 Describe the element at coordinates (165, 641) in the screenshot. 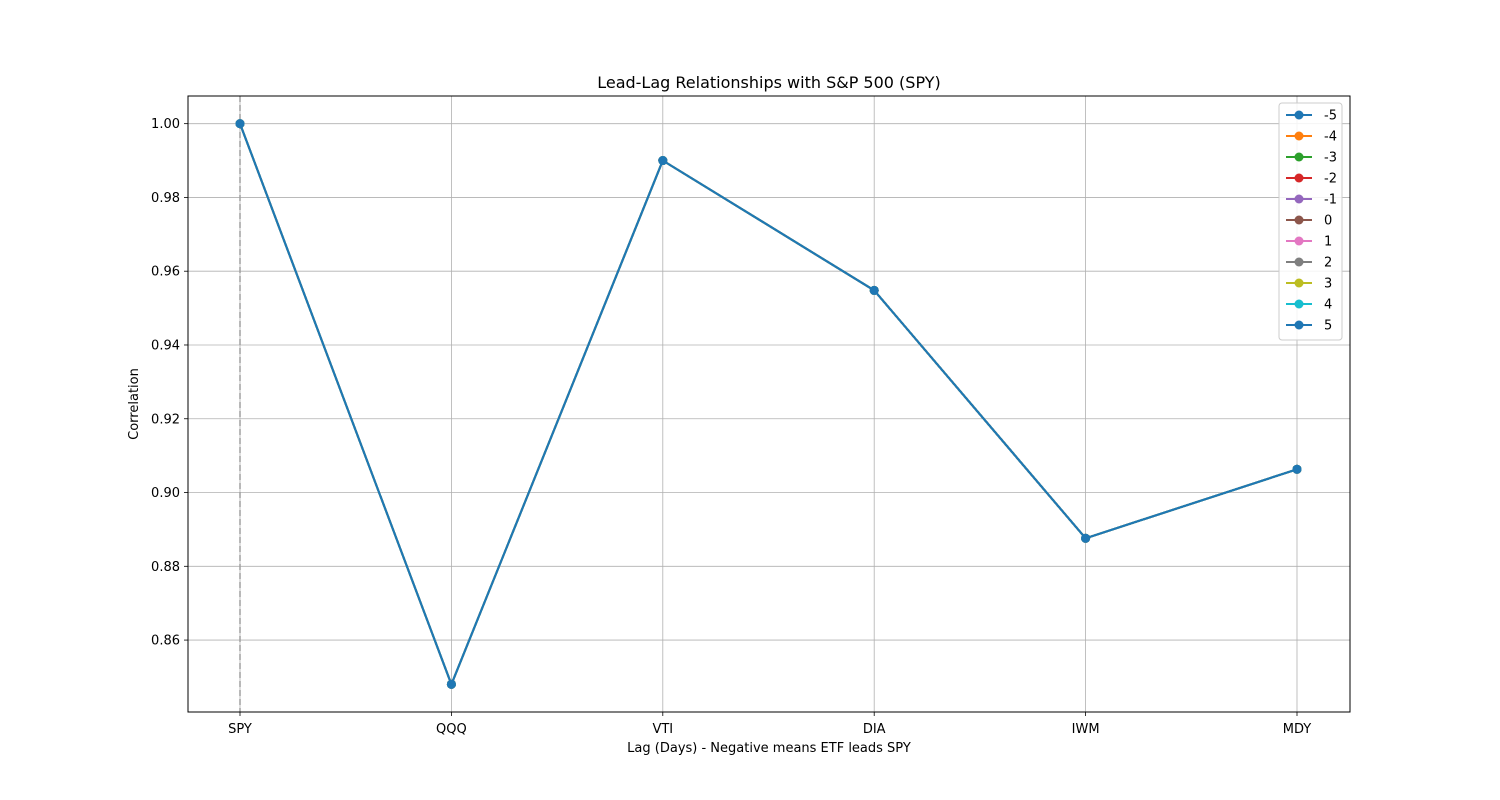

I see `y-tick-label: 0.86` at that location.